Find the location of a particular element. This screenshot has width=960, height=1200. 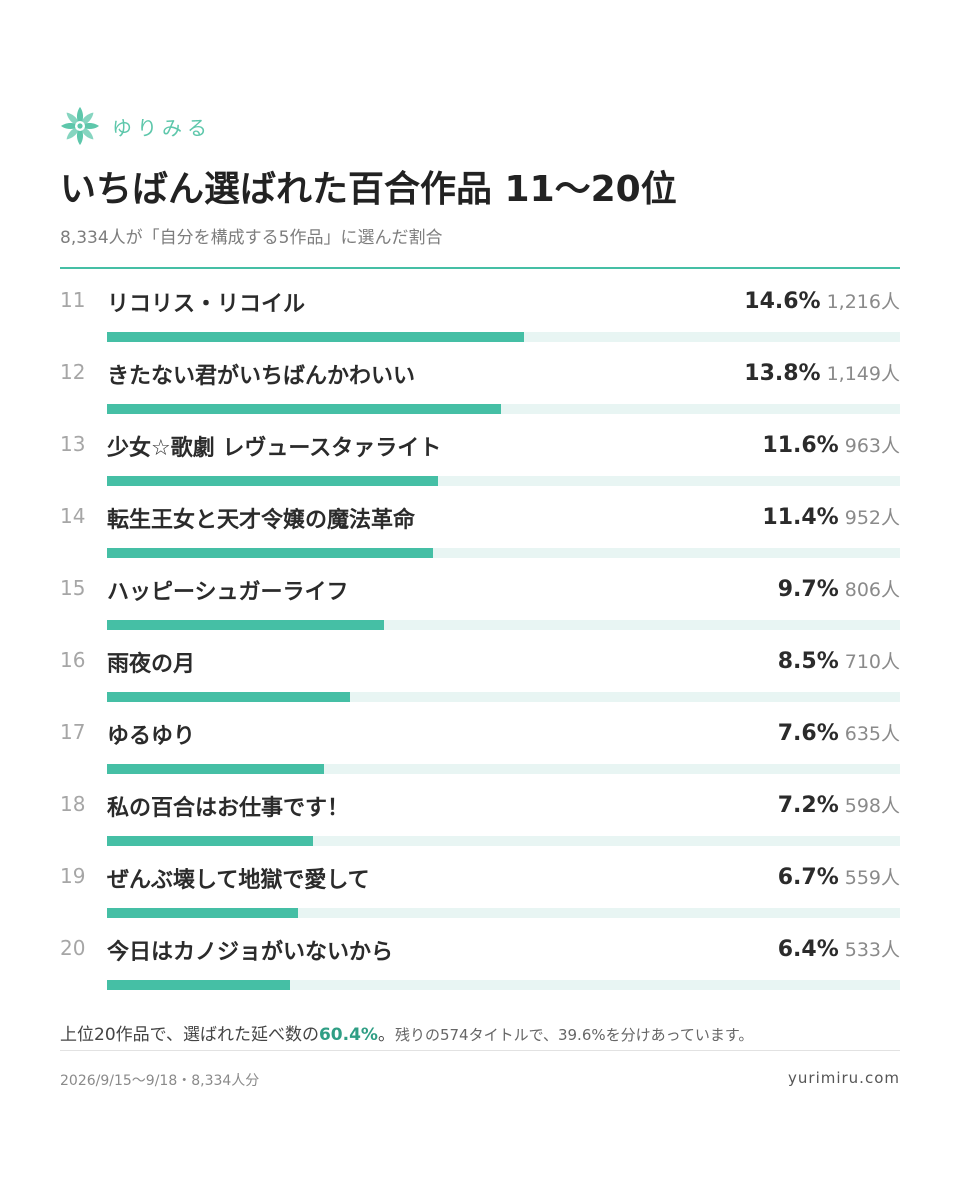

brand: ゆりみる is located at coordinates (136, 126).